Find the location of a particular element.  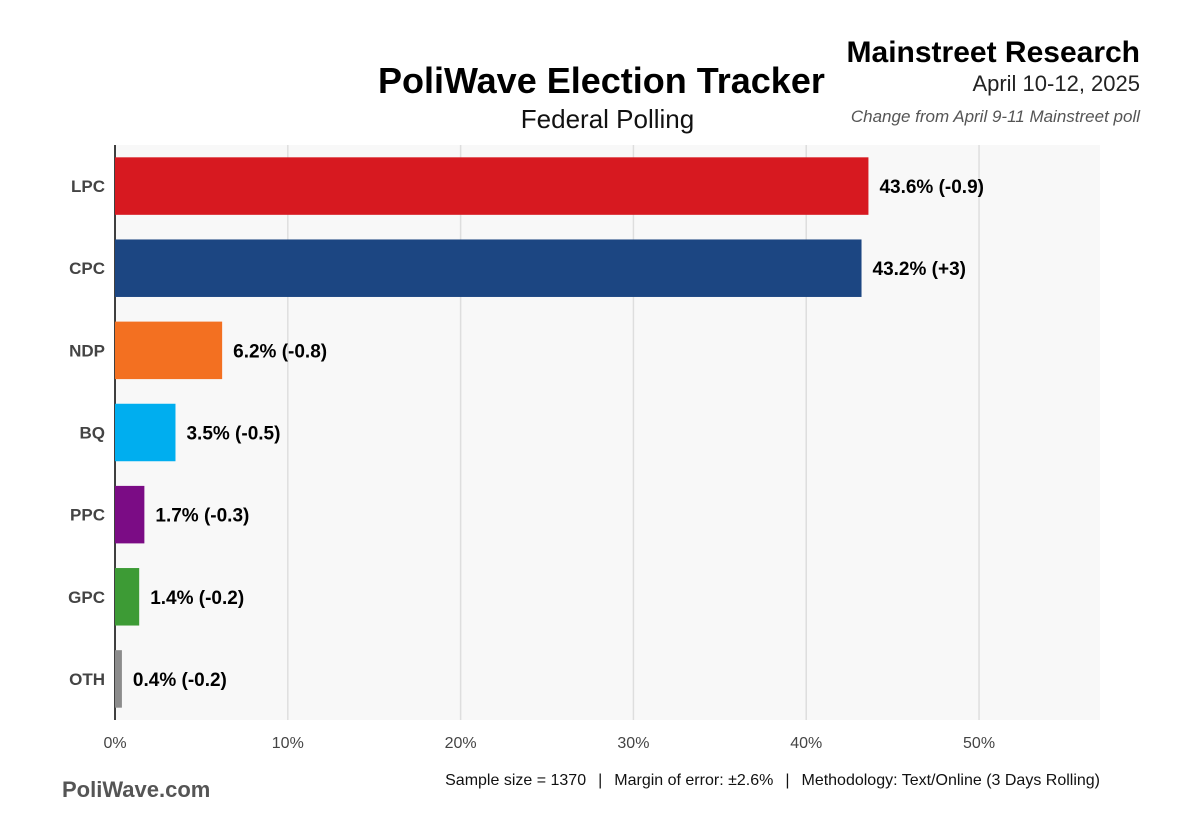

category-label: CPC is located at coordinates (87, 268).